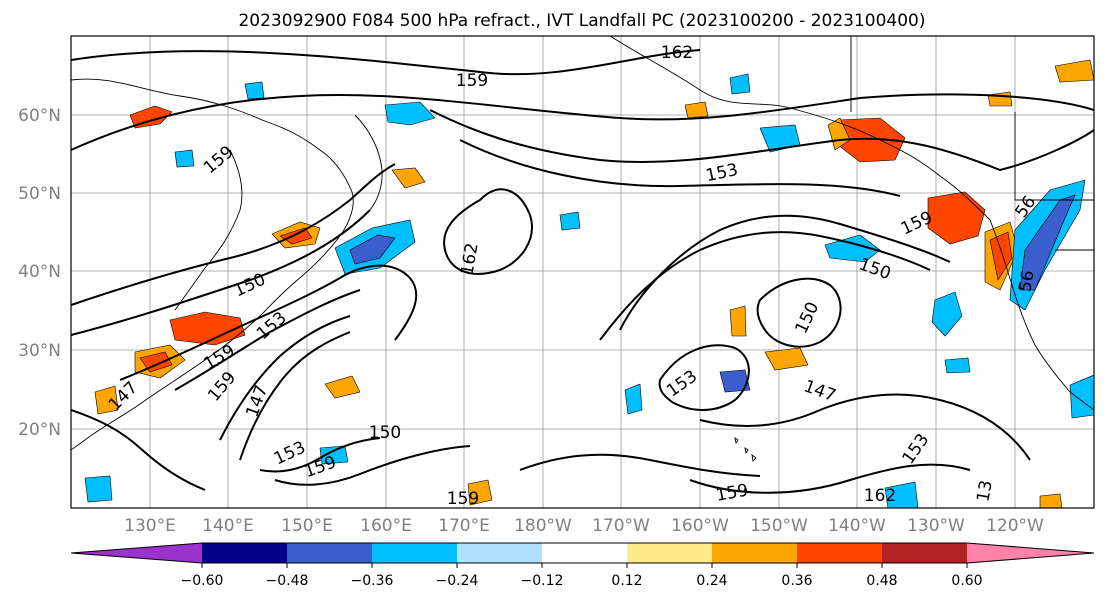  I want to click on colorbar-tick-label: −0.36, so click(372, 581).